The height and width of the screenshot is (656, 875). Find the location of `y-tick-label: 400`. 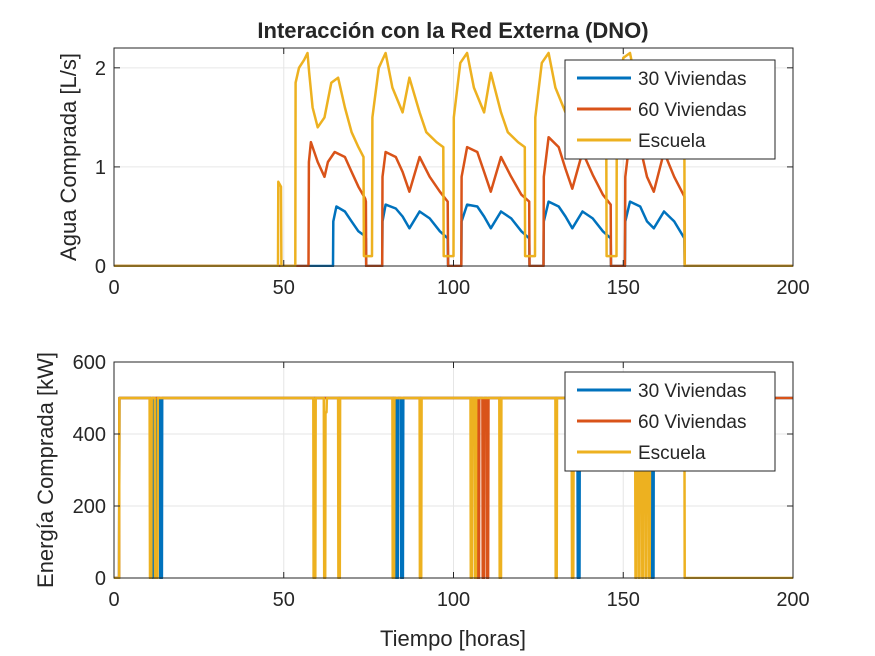

y-tick-label: 400 is located at coordinates (89, 435).